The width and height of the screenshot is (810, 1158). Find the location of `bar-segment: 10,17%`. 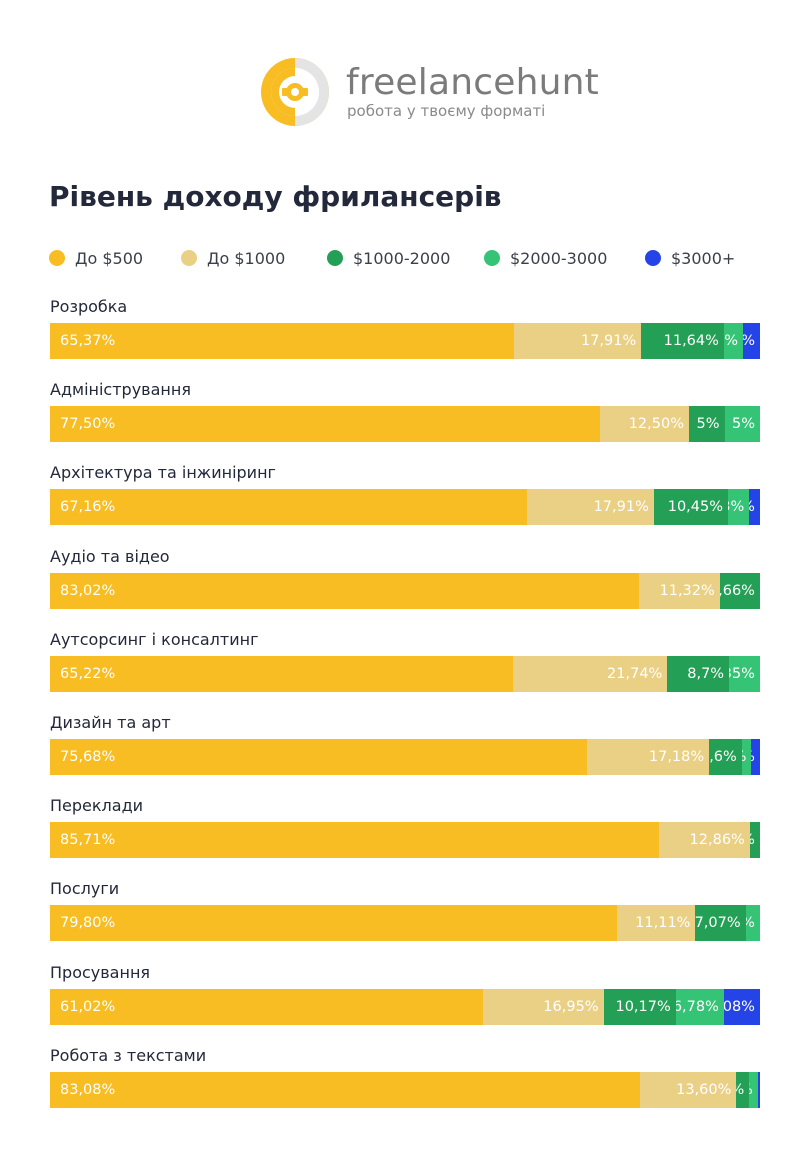

bar-segment: 10,17% is located at coordinates (639, 1006).